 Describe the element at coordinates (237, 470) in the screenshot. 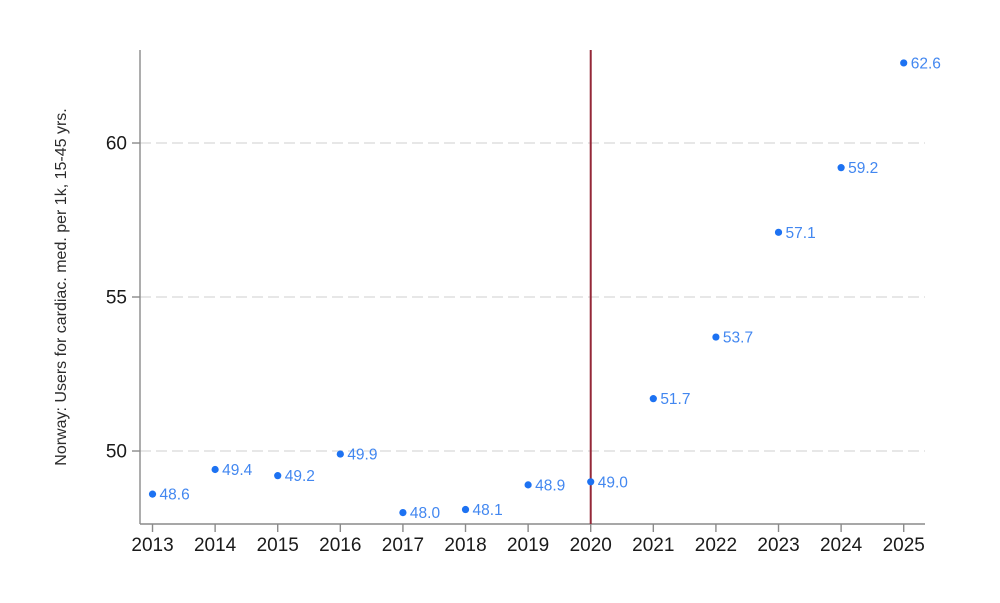

I see `data-point-label: 49.4` at that location.